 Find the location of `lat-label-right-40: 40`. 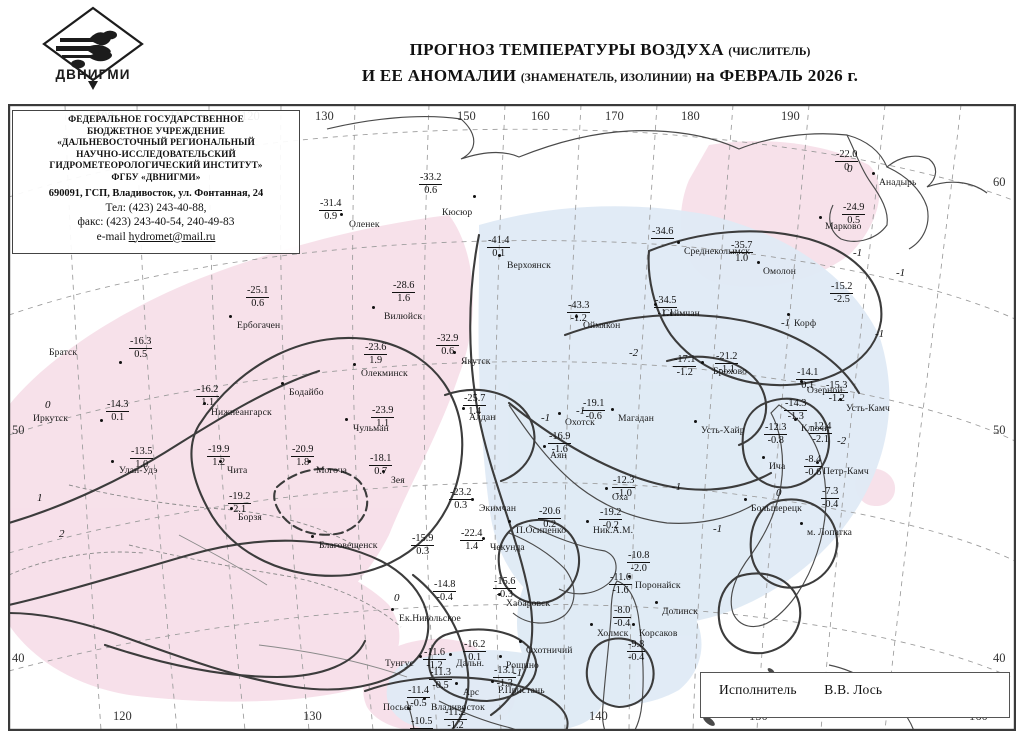

lat-label-right-40: 40 is located at coordinates (999, 658).